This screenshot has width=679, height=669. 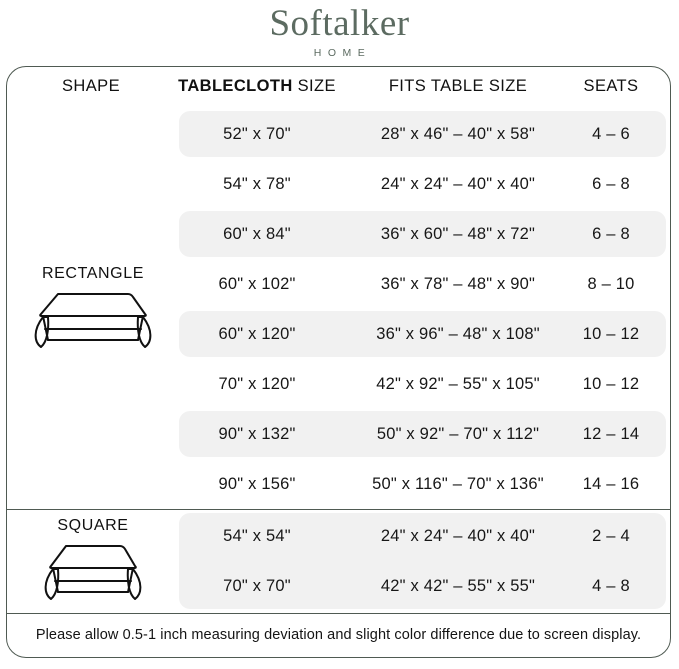 I want to click on cell-tablecloth-size: 90" x 156", so click(x=257, y=484).